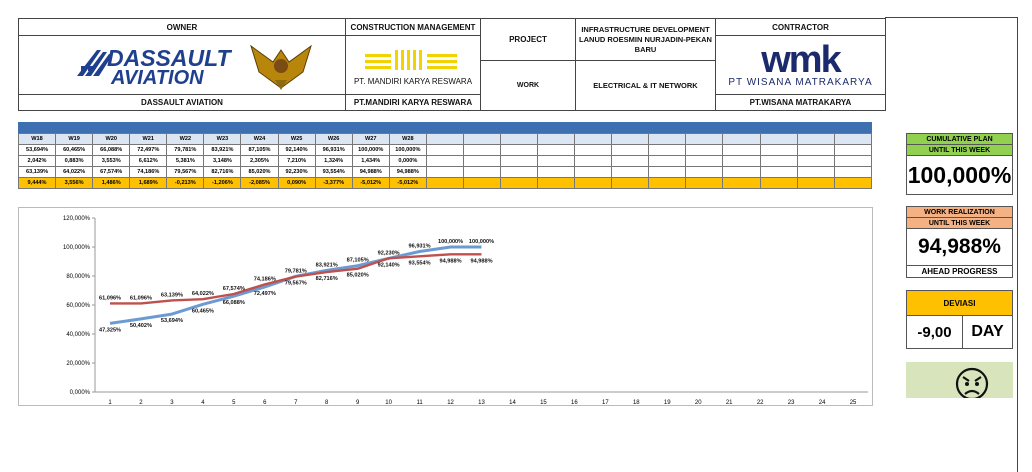  What do you see at coordinates (141, 403) in the screenshot?
I see `x-tick-label: 2` at bounding box center [141, 403].